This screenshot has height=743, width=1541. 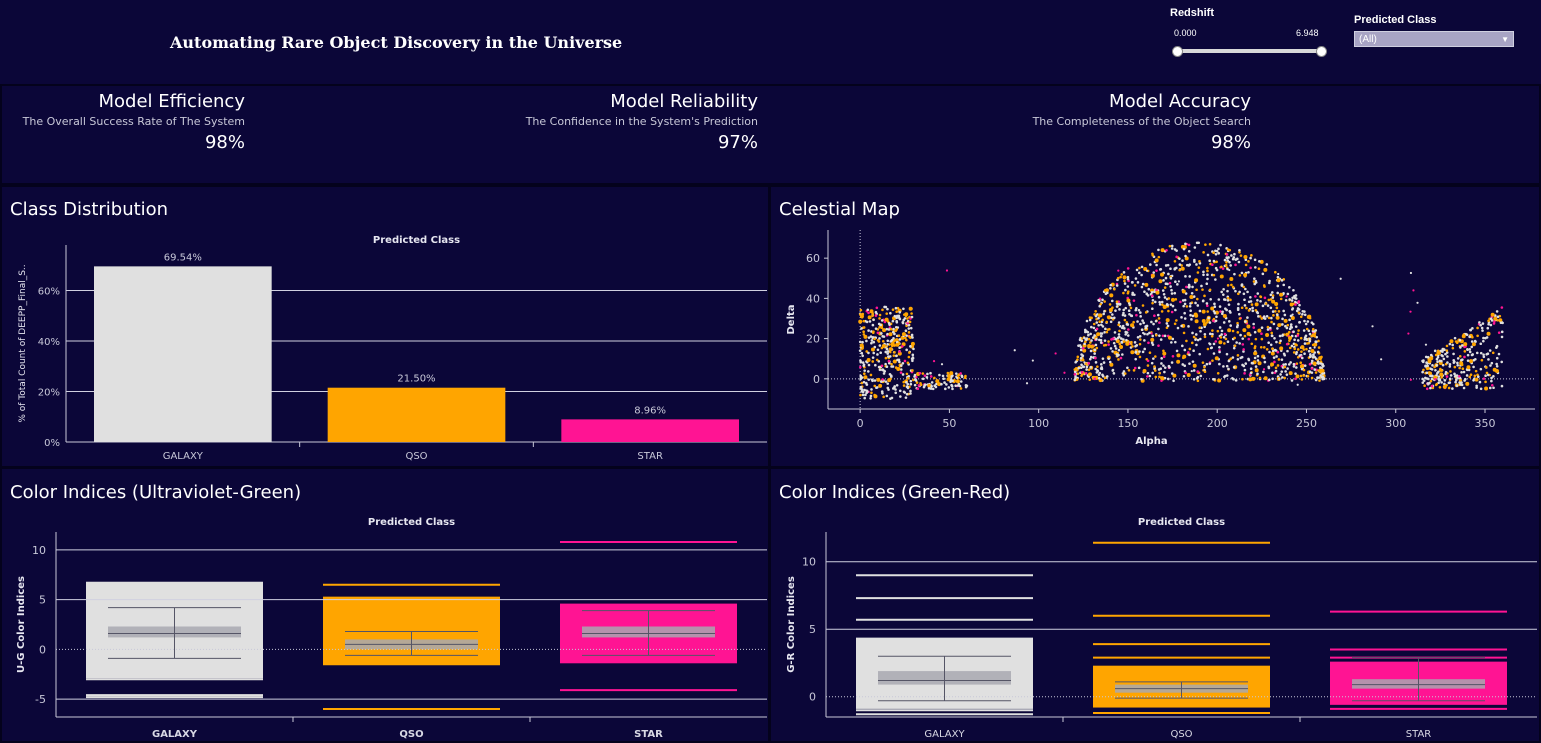 What do you see at coordinates (809, 562) in the screenshot?
I see `y-tick-label: 10` at bounding box center [809, 562].